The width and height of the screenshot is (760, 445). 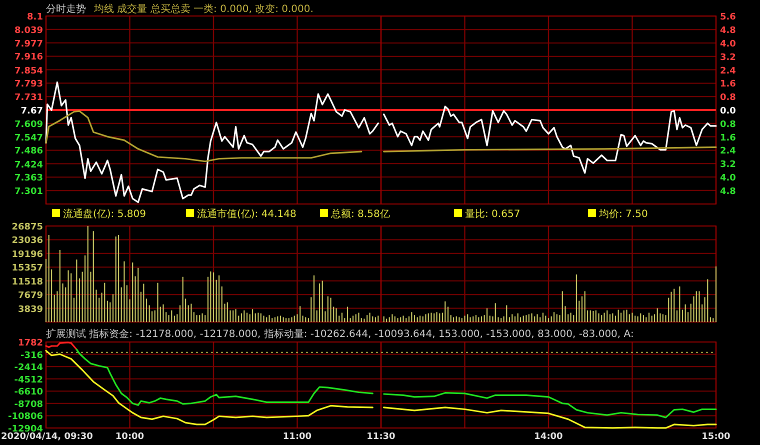 I want to click on text: 总额: 8.58亿, so click(x=360, y=214).